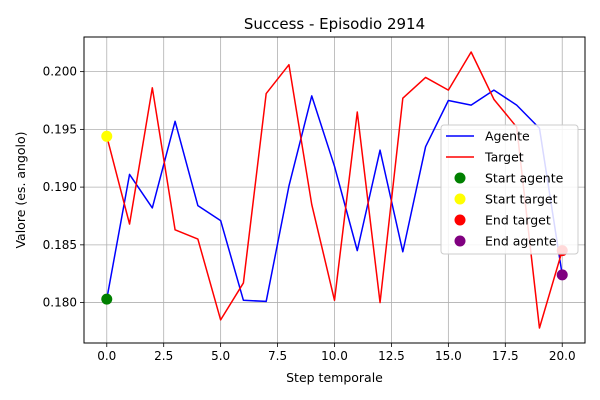  Describe the element at coordinates (60, 72) in the screenshot. I see `y-tick-label: 0.200` at that location.